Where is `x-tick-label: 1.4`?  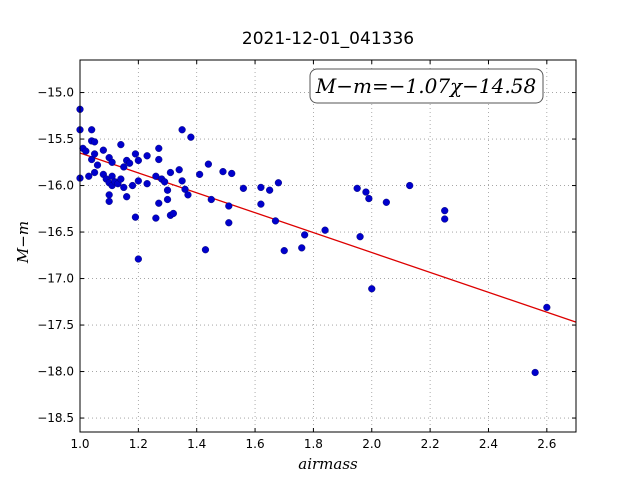
x-tick-label: 1.4 is located at coordinates (196, 444).